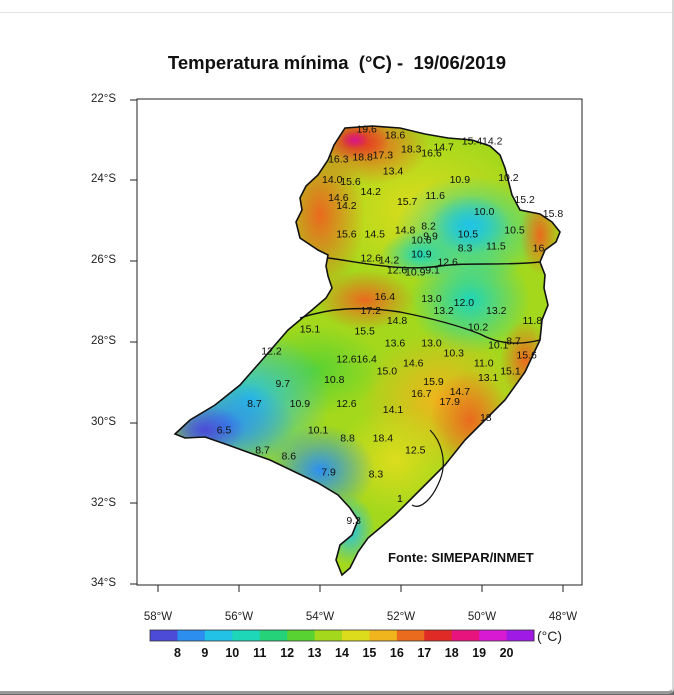  What do you see at coordinates (506, 653) in the screenshot?
I see `colorbar-label: 20` at bounding box center [506, 653].